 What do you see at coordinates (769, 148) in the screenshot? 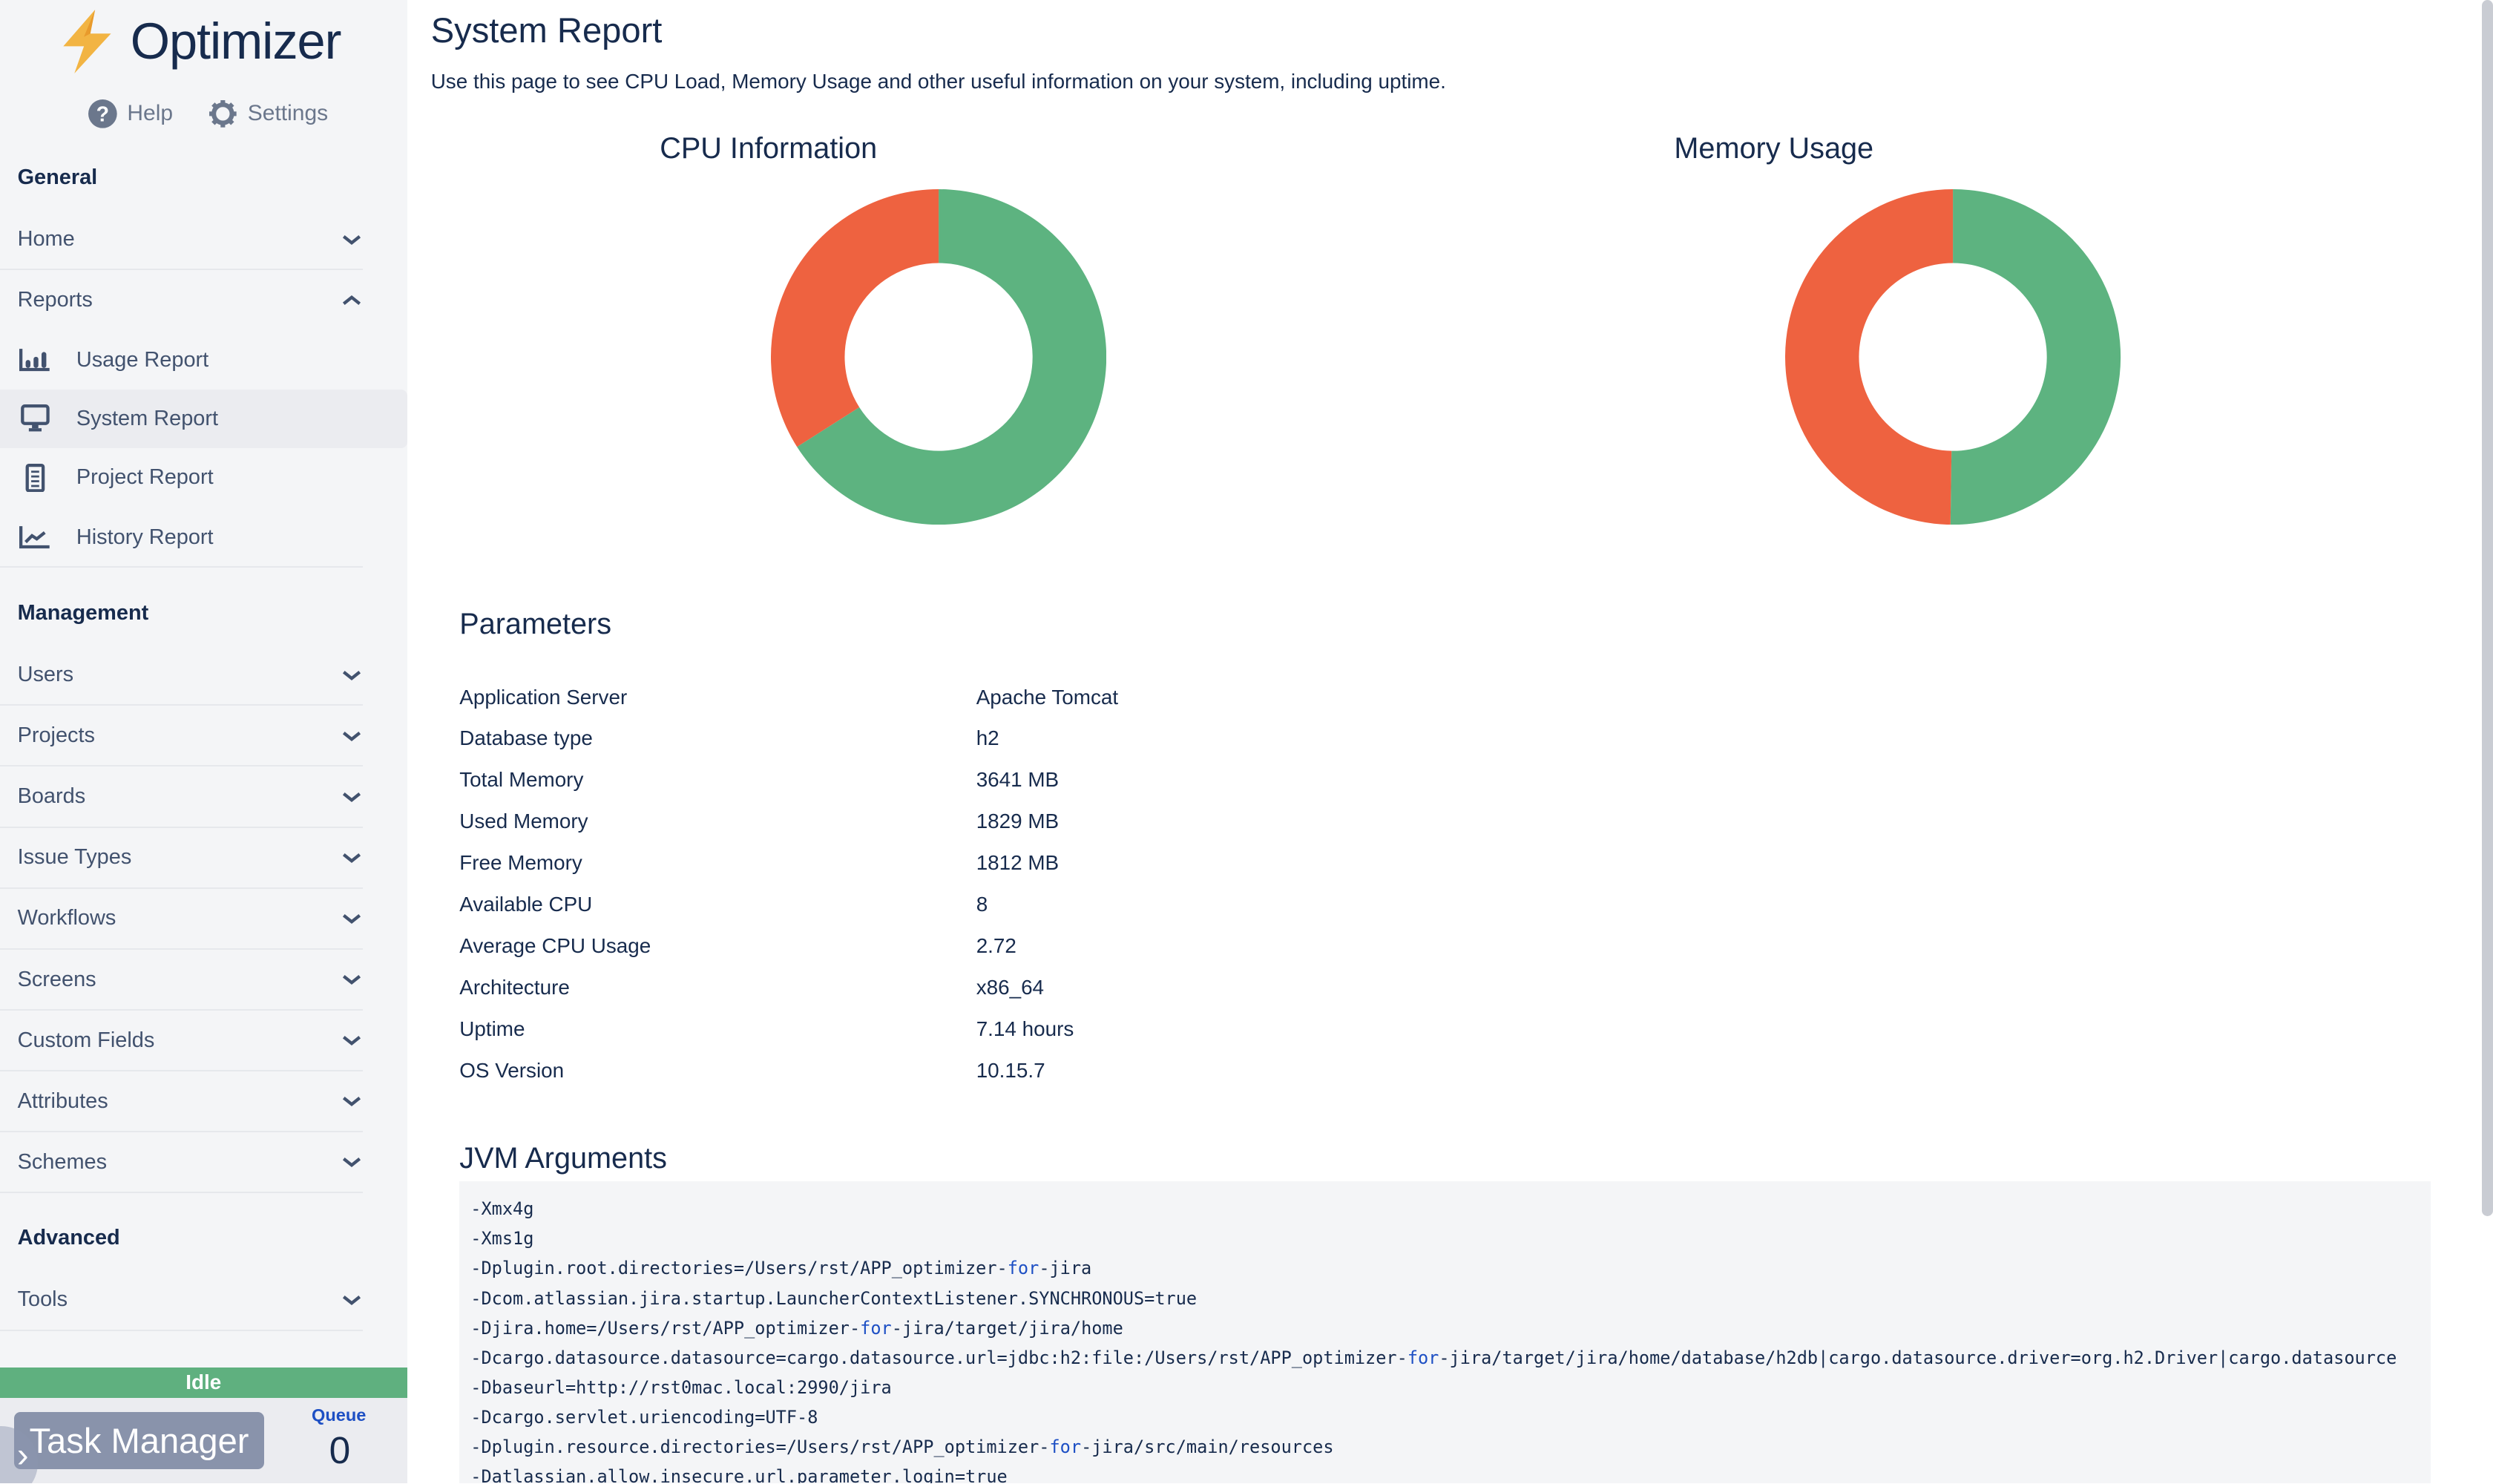
I see `cpu-chart-title: CPU Information` at bounding box center [769, 148].